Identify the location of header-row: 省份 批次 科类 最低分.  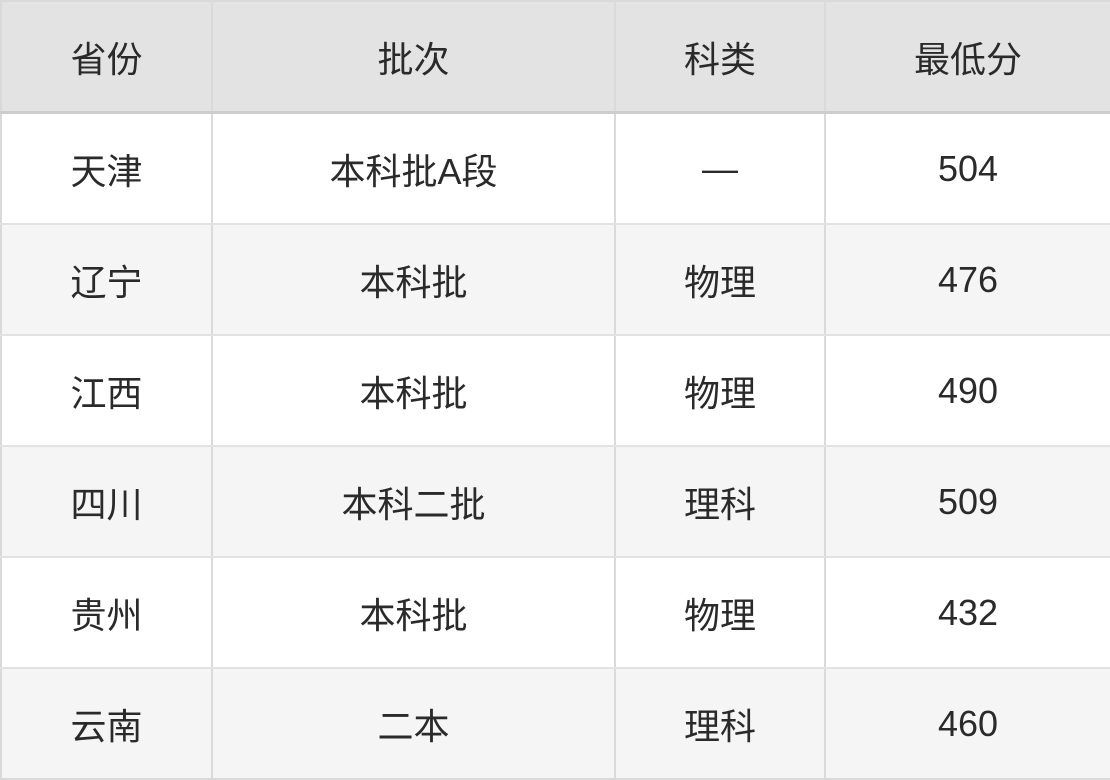
(555, 57).